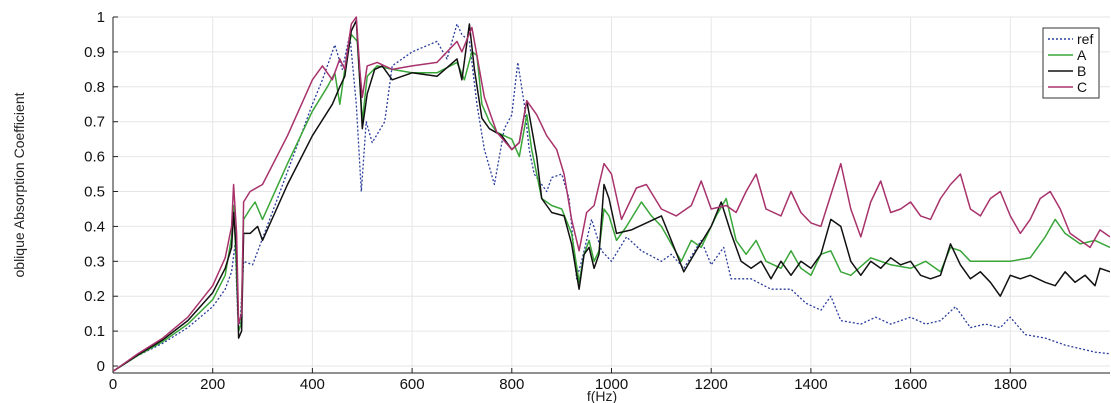 This screenshot has width=1111, height=403. Describe the element at coordinates (101, 366) in the screenshot. I see `y-tick-label: 0` at that location.